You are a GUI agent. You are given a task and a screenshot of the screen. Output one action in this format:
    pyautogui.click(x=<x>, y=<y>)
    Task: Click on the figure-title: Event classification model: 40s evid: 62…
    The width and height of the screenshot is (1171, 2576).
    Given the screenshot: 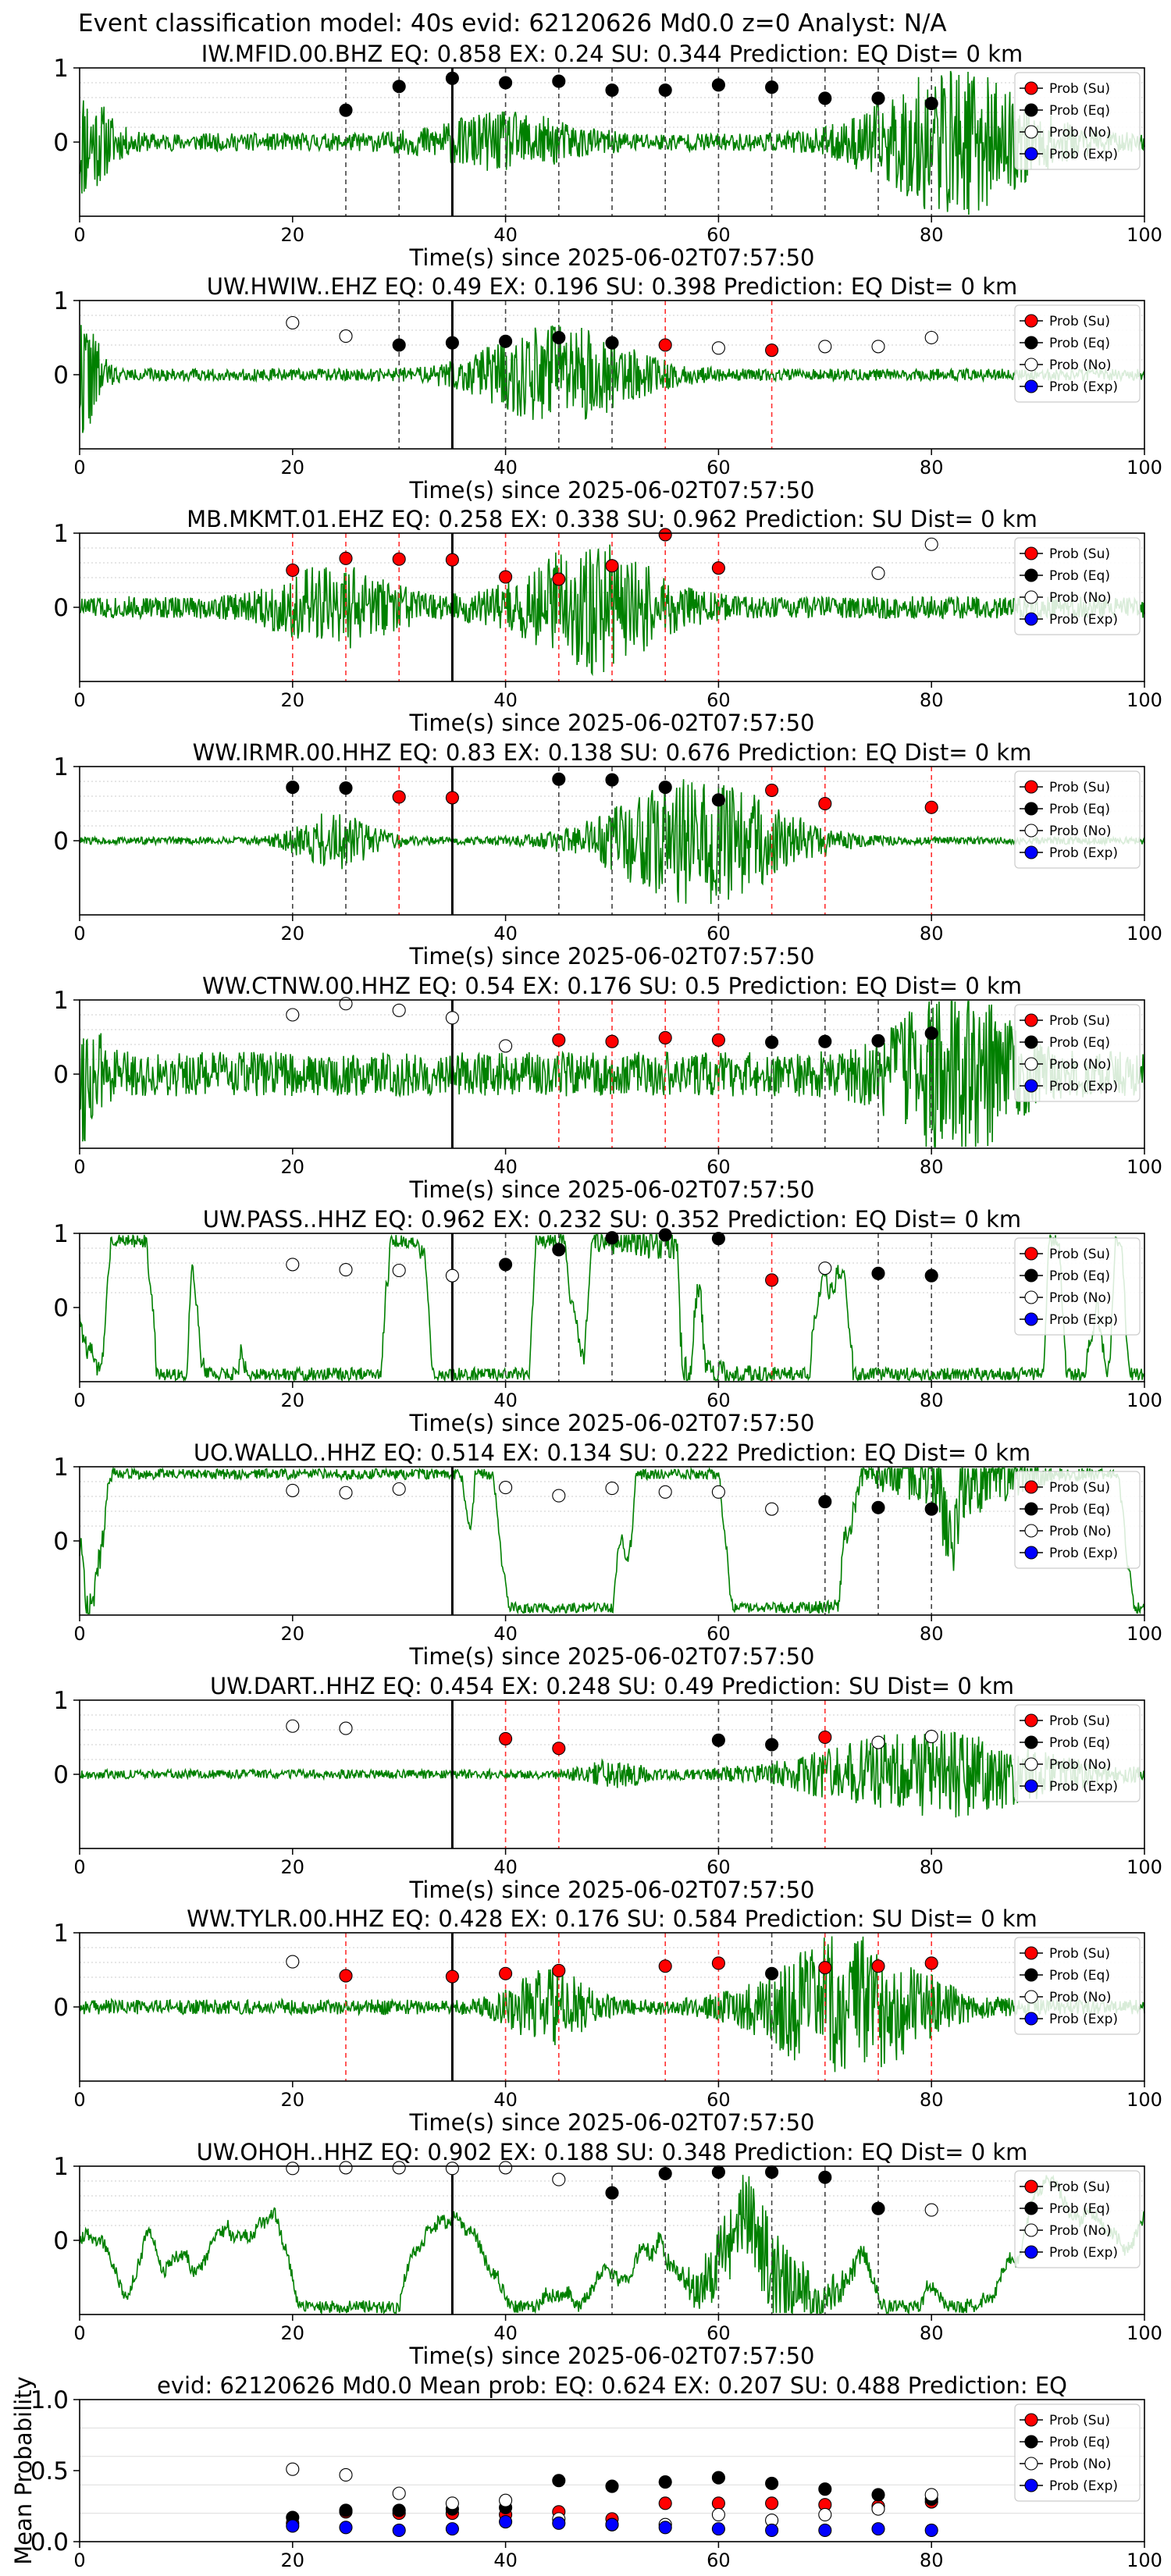 What is the action you would take?
    pyautogui.click(x=512, y=23)
    